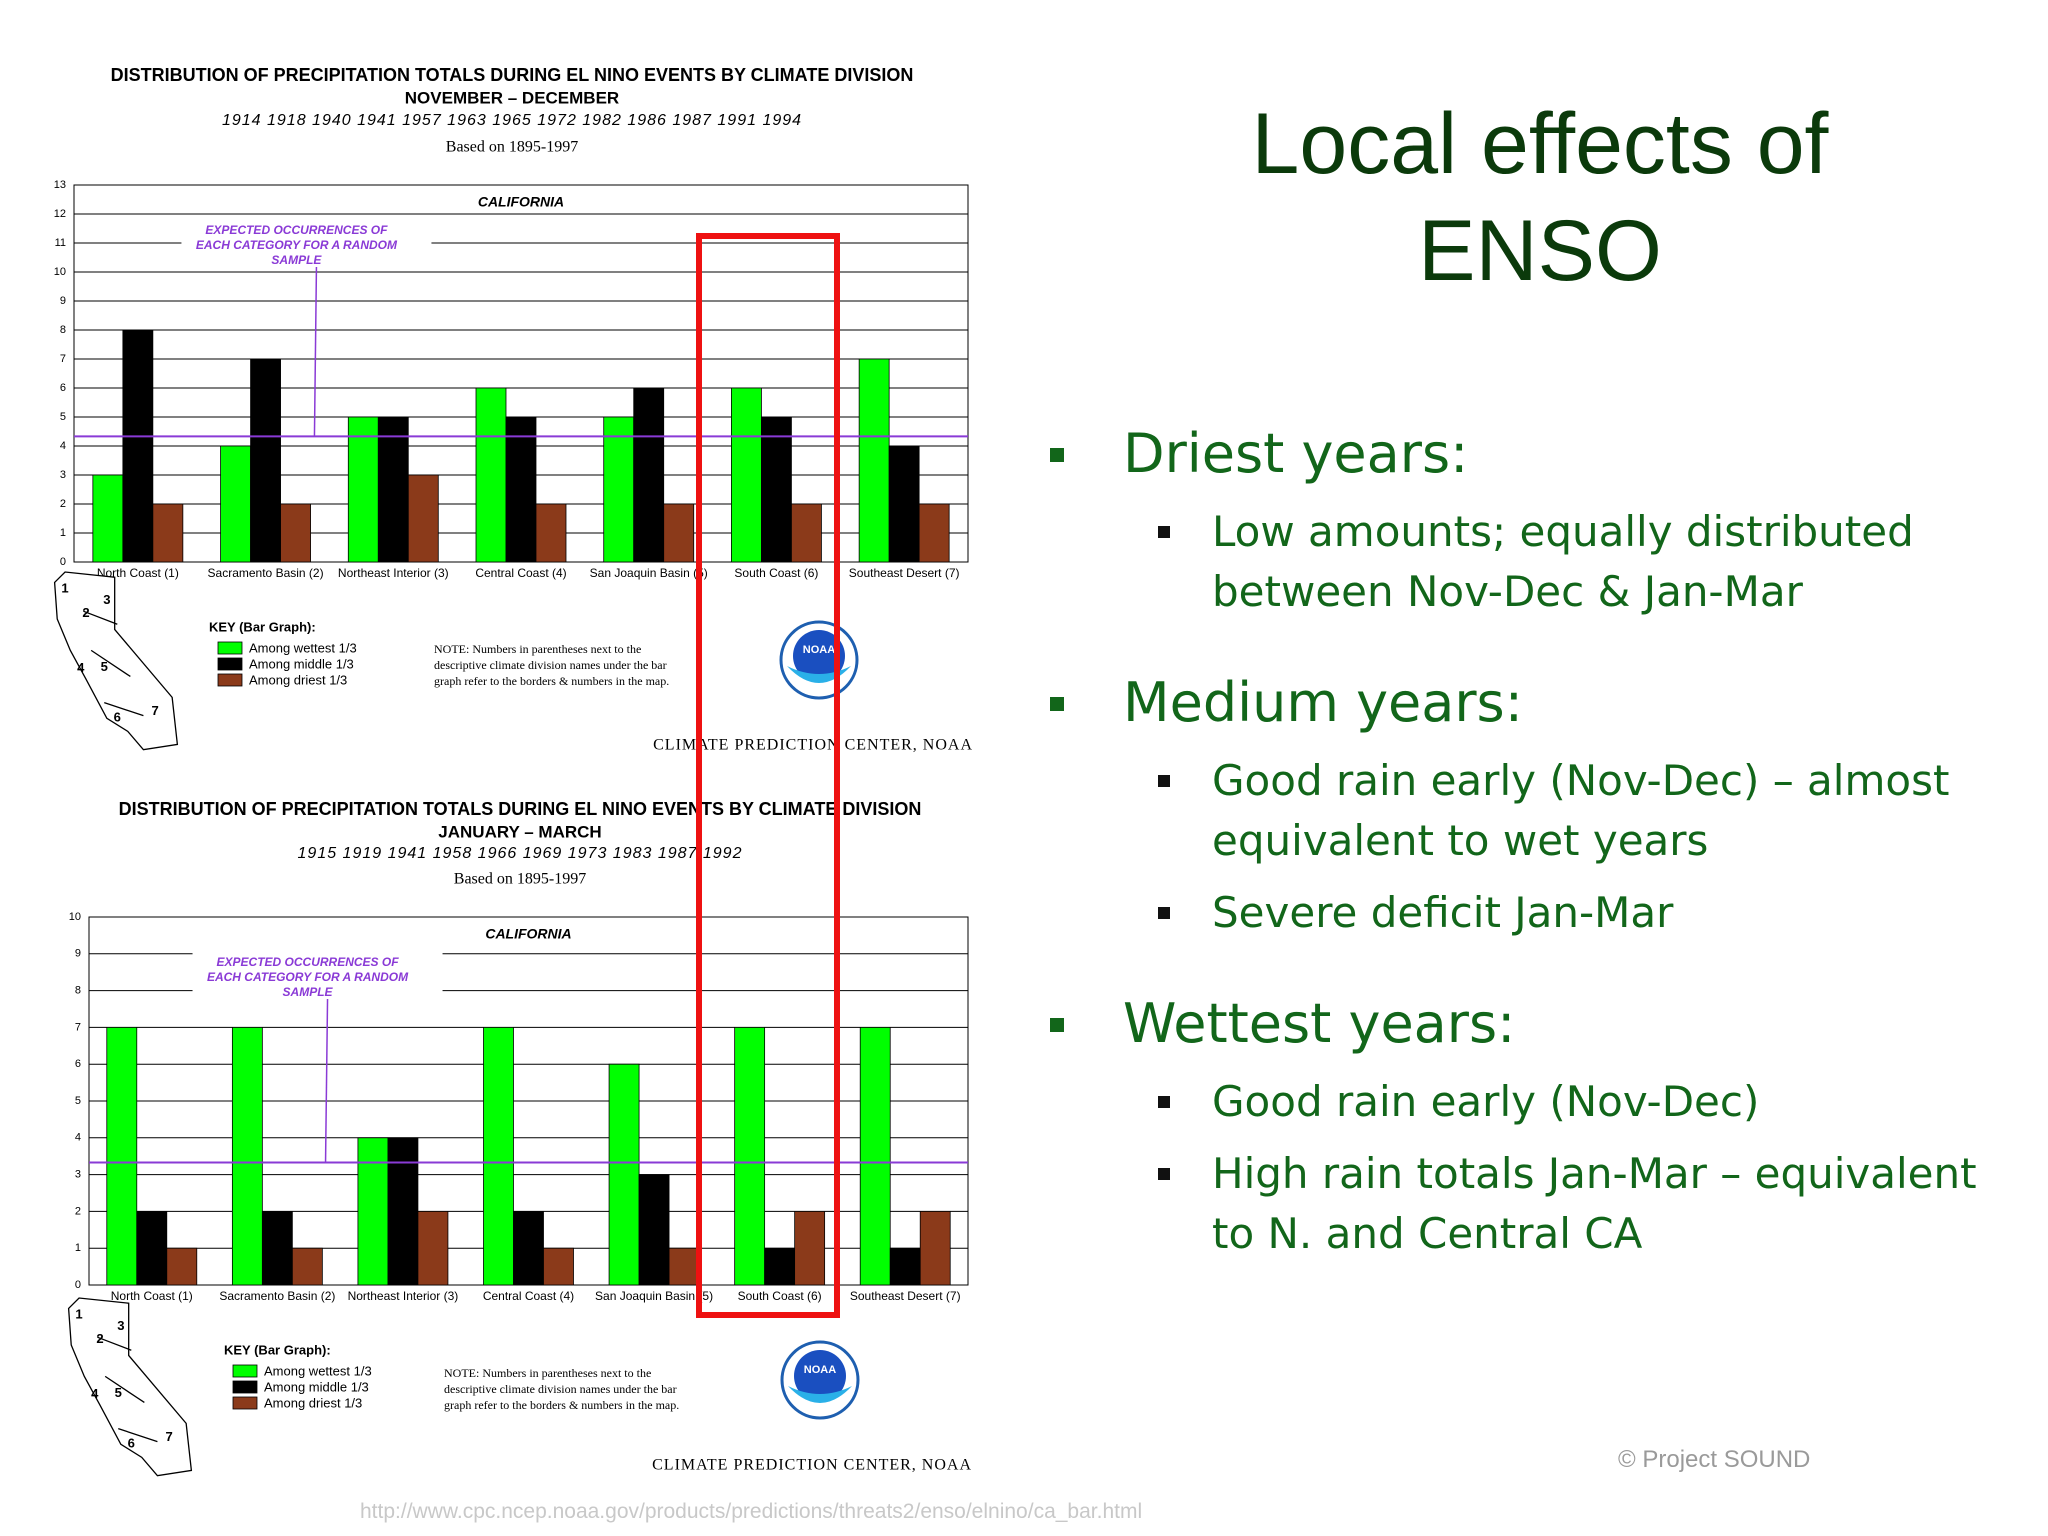 This screenshot has width=2048, height=1536. I want to click on annotation: SAMPLE, so click(308, 992).